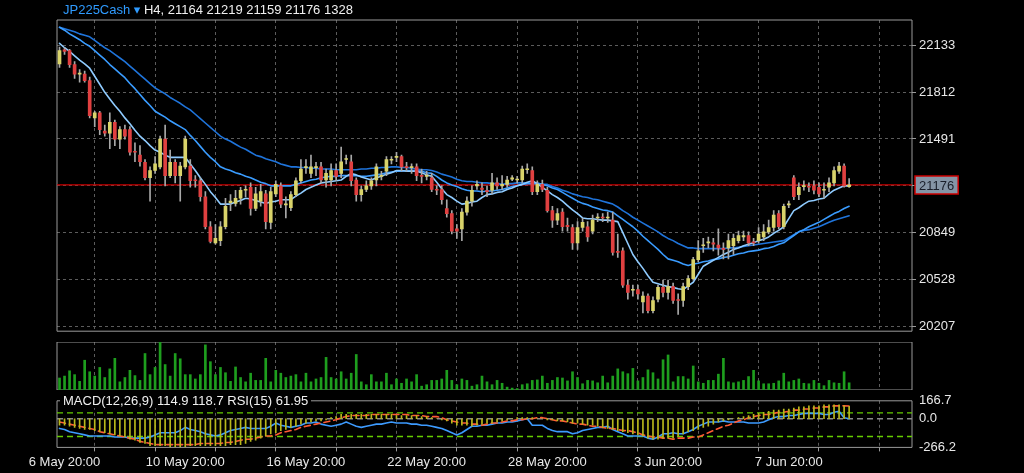 Image resolution: width=1024 pixels, height=473 pixels. I want to click on x-tick-label: 10 May 20:00, so click(185, 461).